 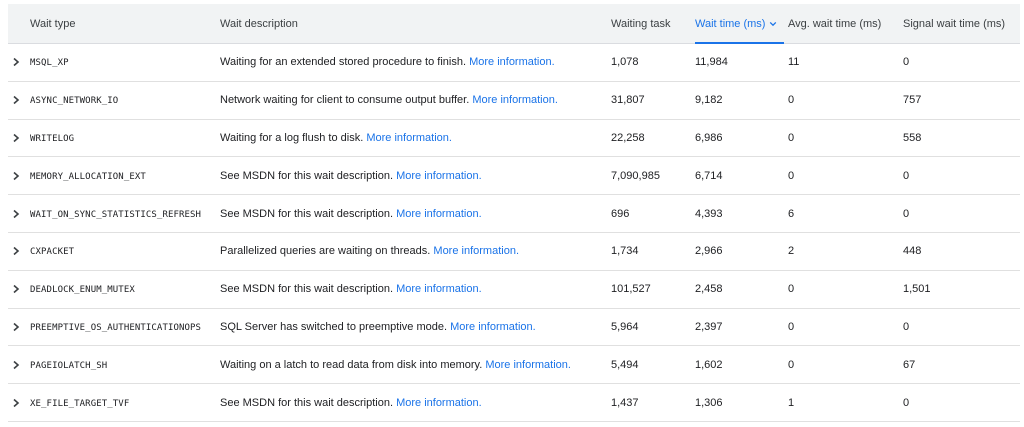 I want to click on wait-time-cell: 11,984, so click(x=711, y=62).